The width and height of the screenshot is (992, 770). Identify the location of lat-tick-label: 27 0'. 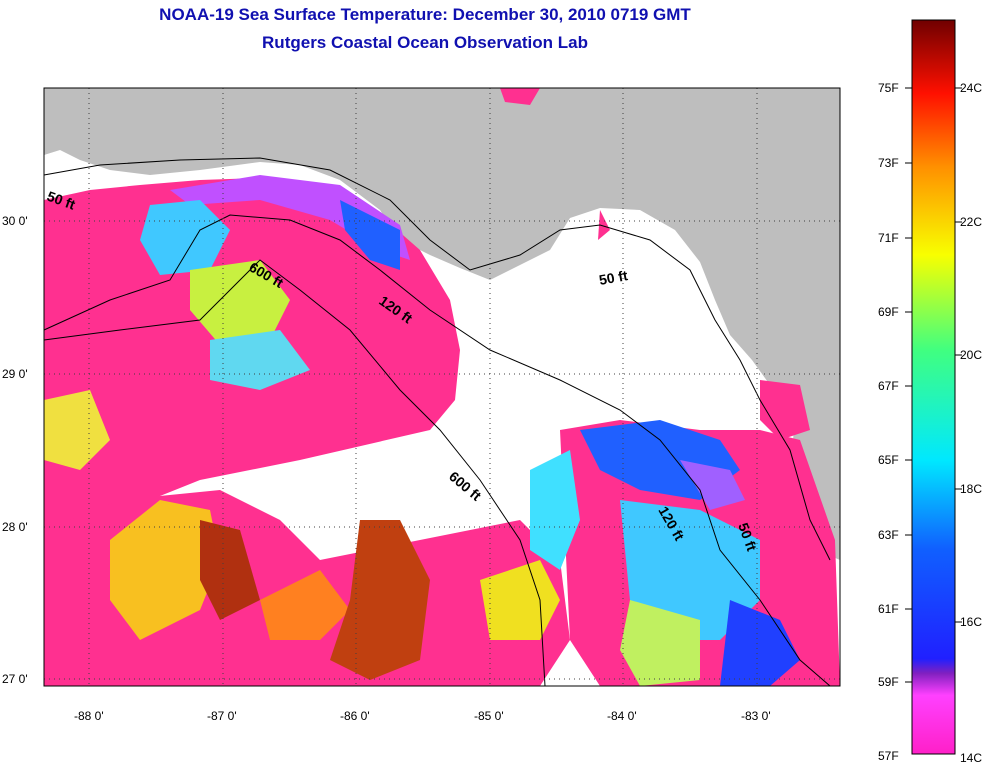
(15, 679).